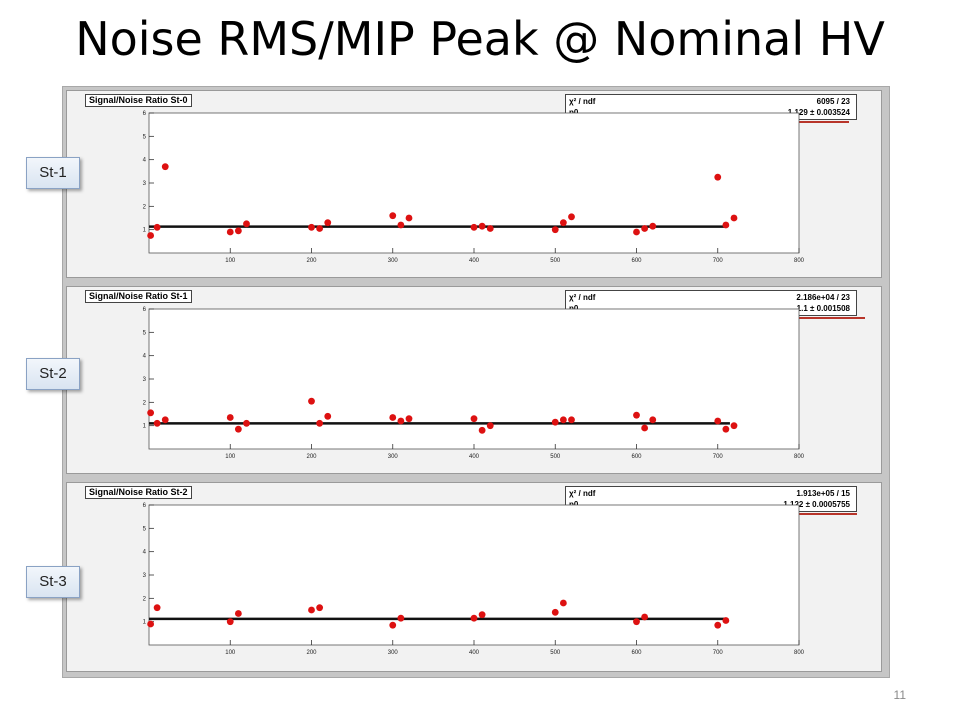 Image resolution: width=960 pixels, height=720 pixels. What do you see at coordinates (899, 695) in the screenshot?
I see `page-number: 11` at bounding box center [899, 695].